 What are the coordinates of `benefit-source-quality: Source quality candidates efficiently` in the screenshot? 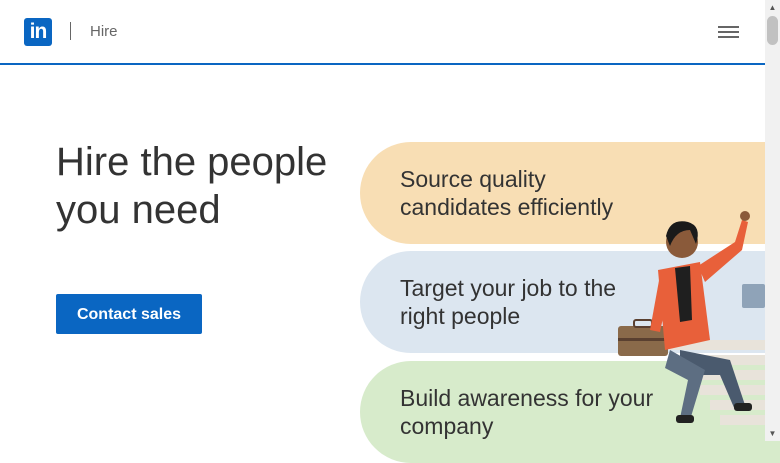 It's located at (570, 193).